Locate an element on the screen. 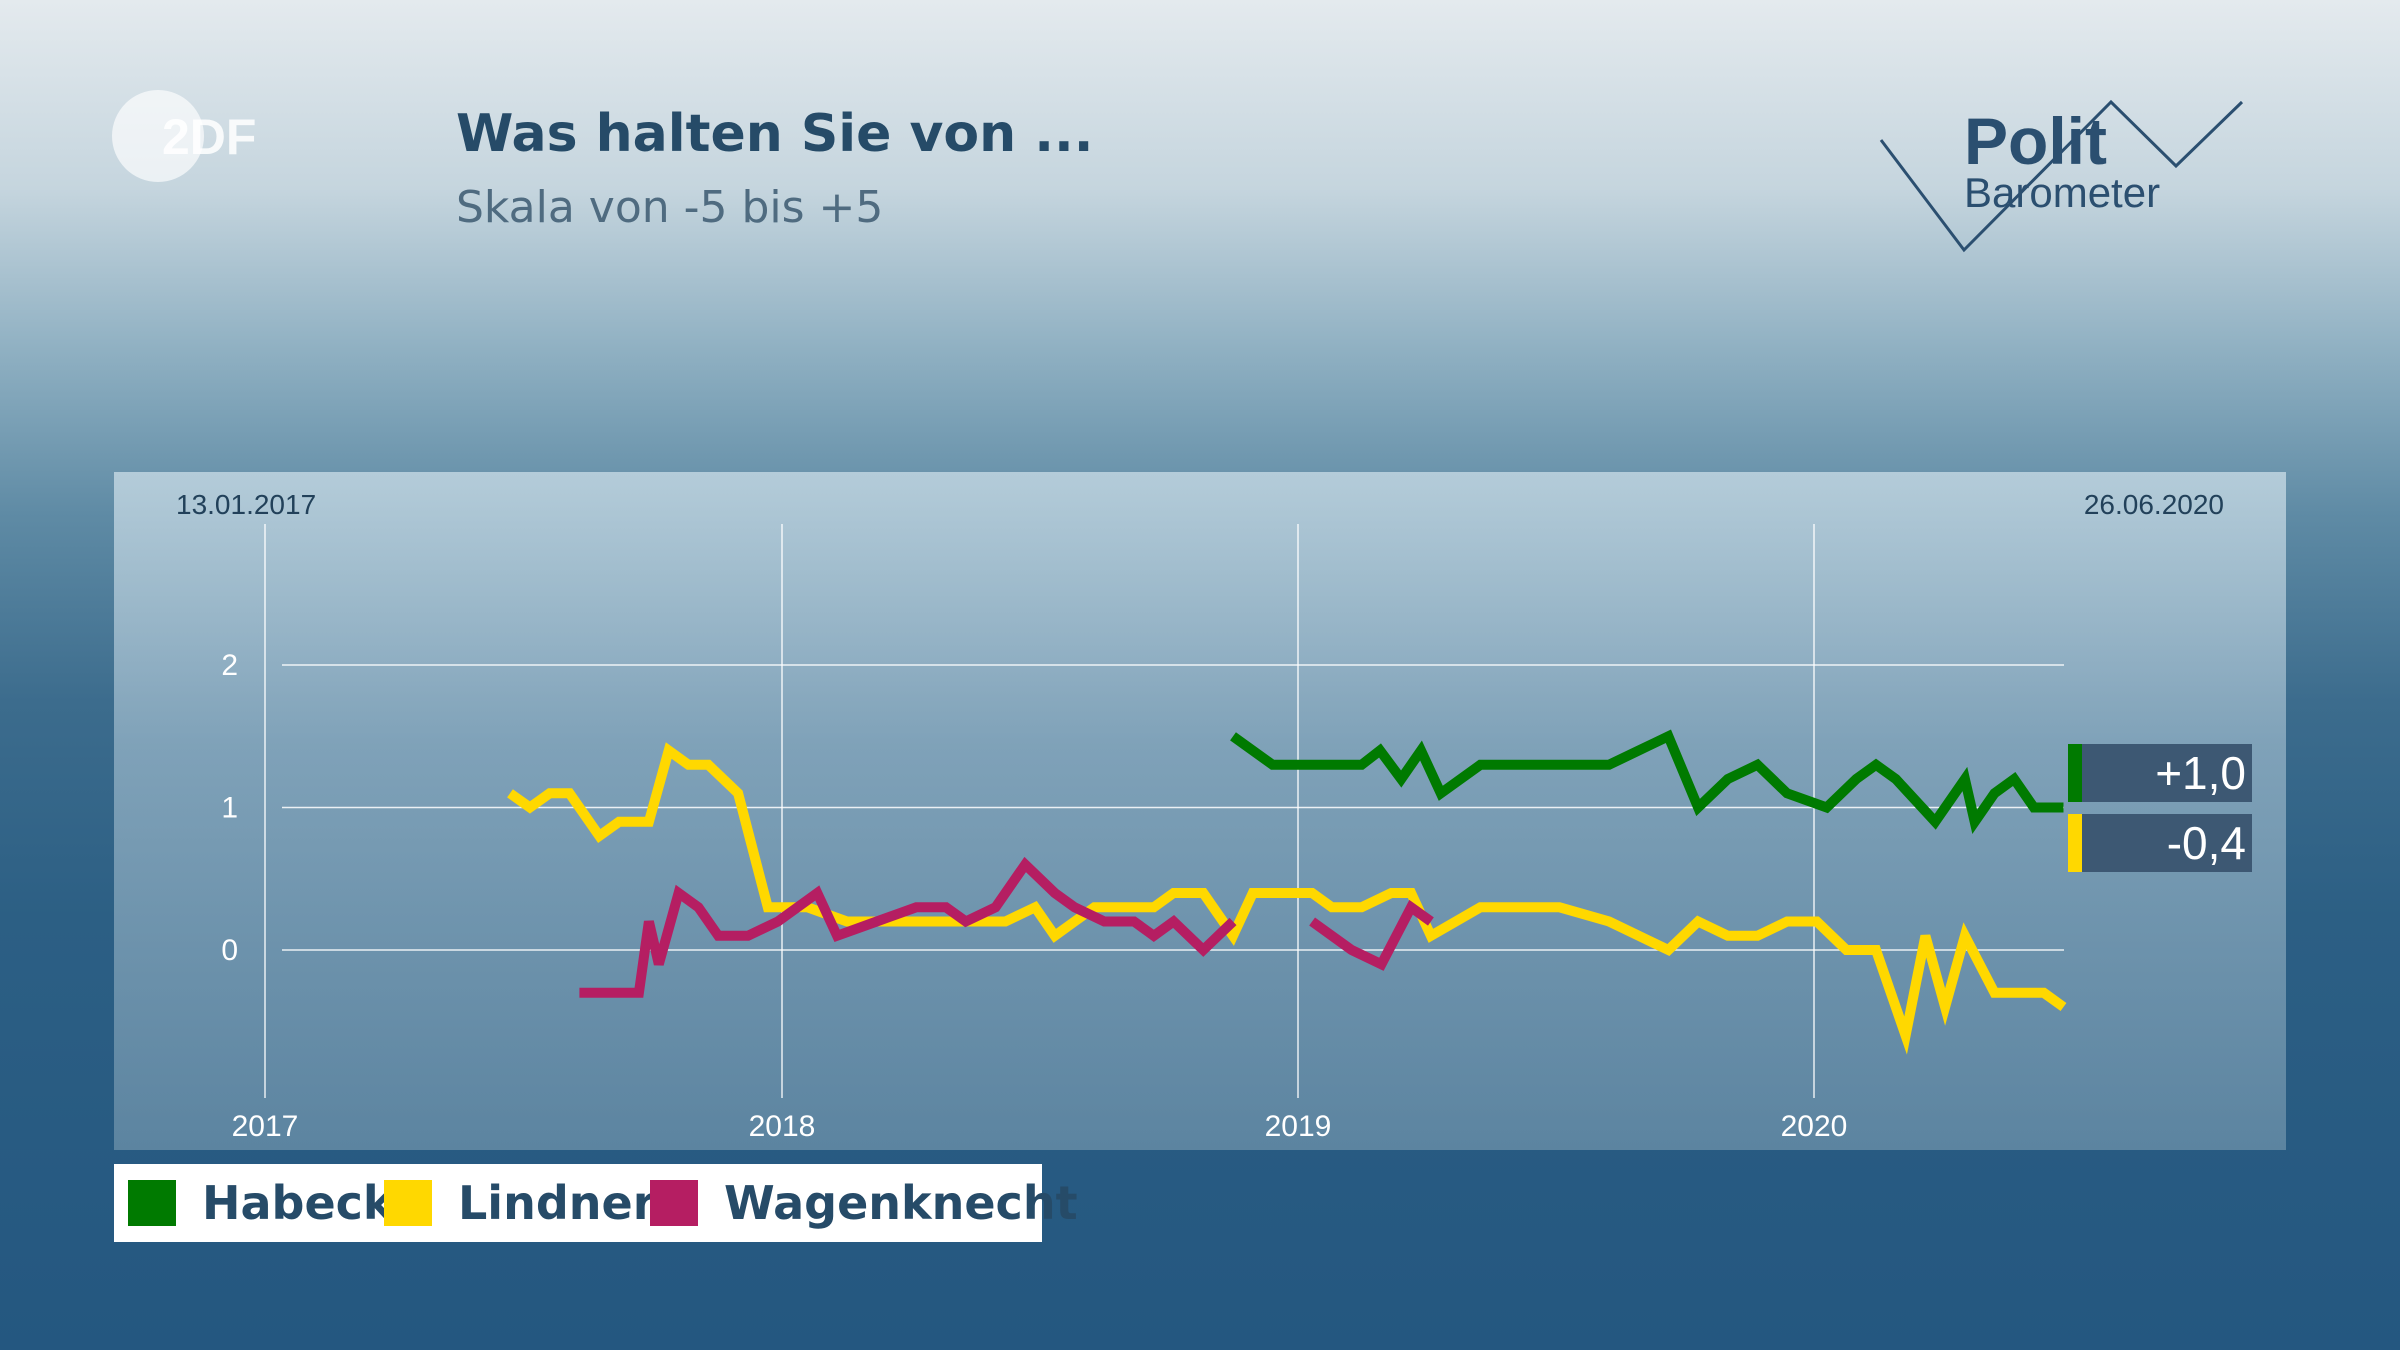 The image size is (2400, 1350). zdf-logo-text: 2DF is located at coordinates (209, 137).